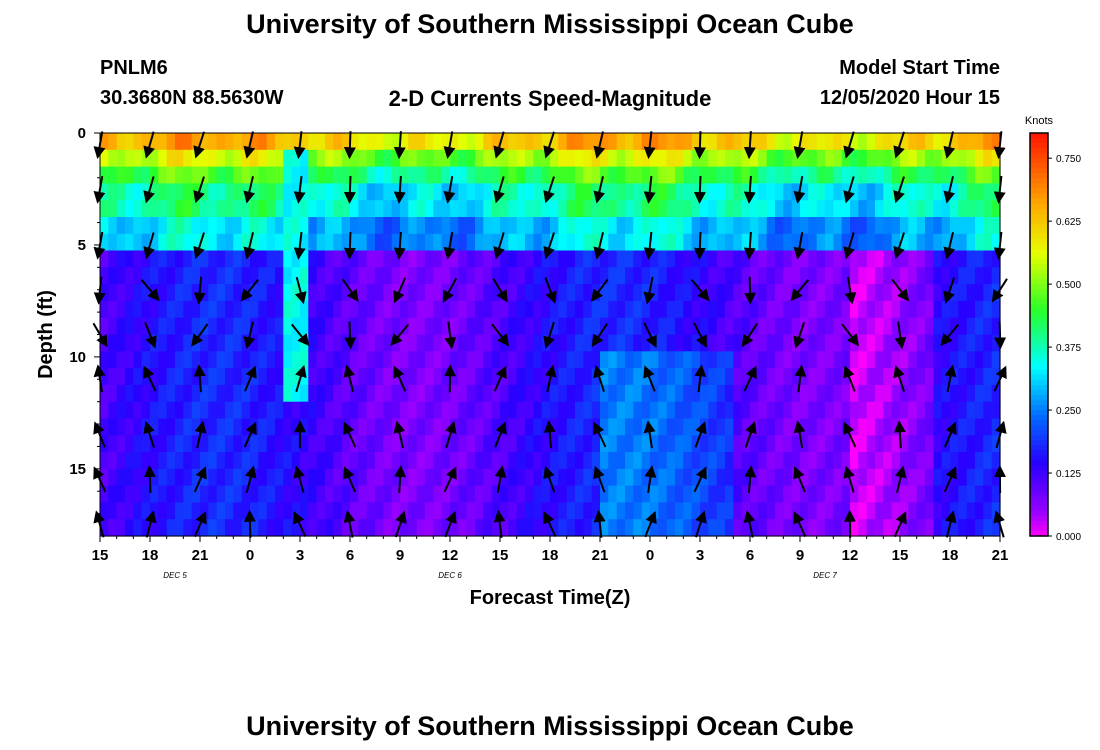 The image size is (1100, 750). Describe the element at coordinates (1039, 161) in the screenshot. I see `colorbar-segment` at that location.